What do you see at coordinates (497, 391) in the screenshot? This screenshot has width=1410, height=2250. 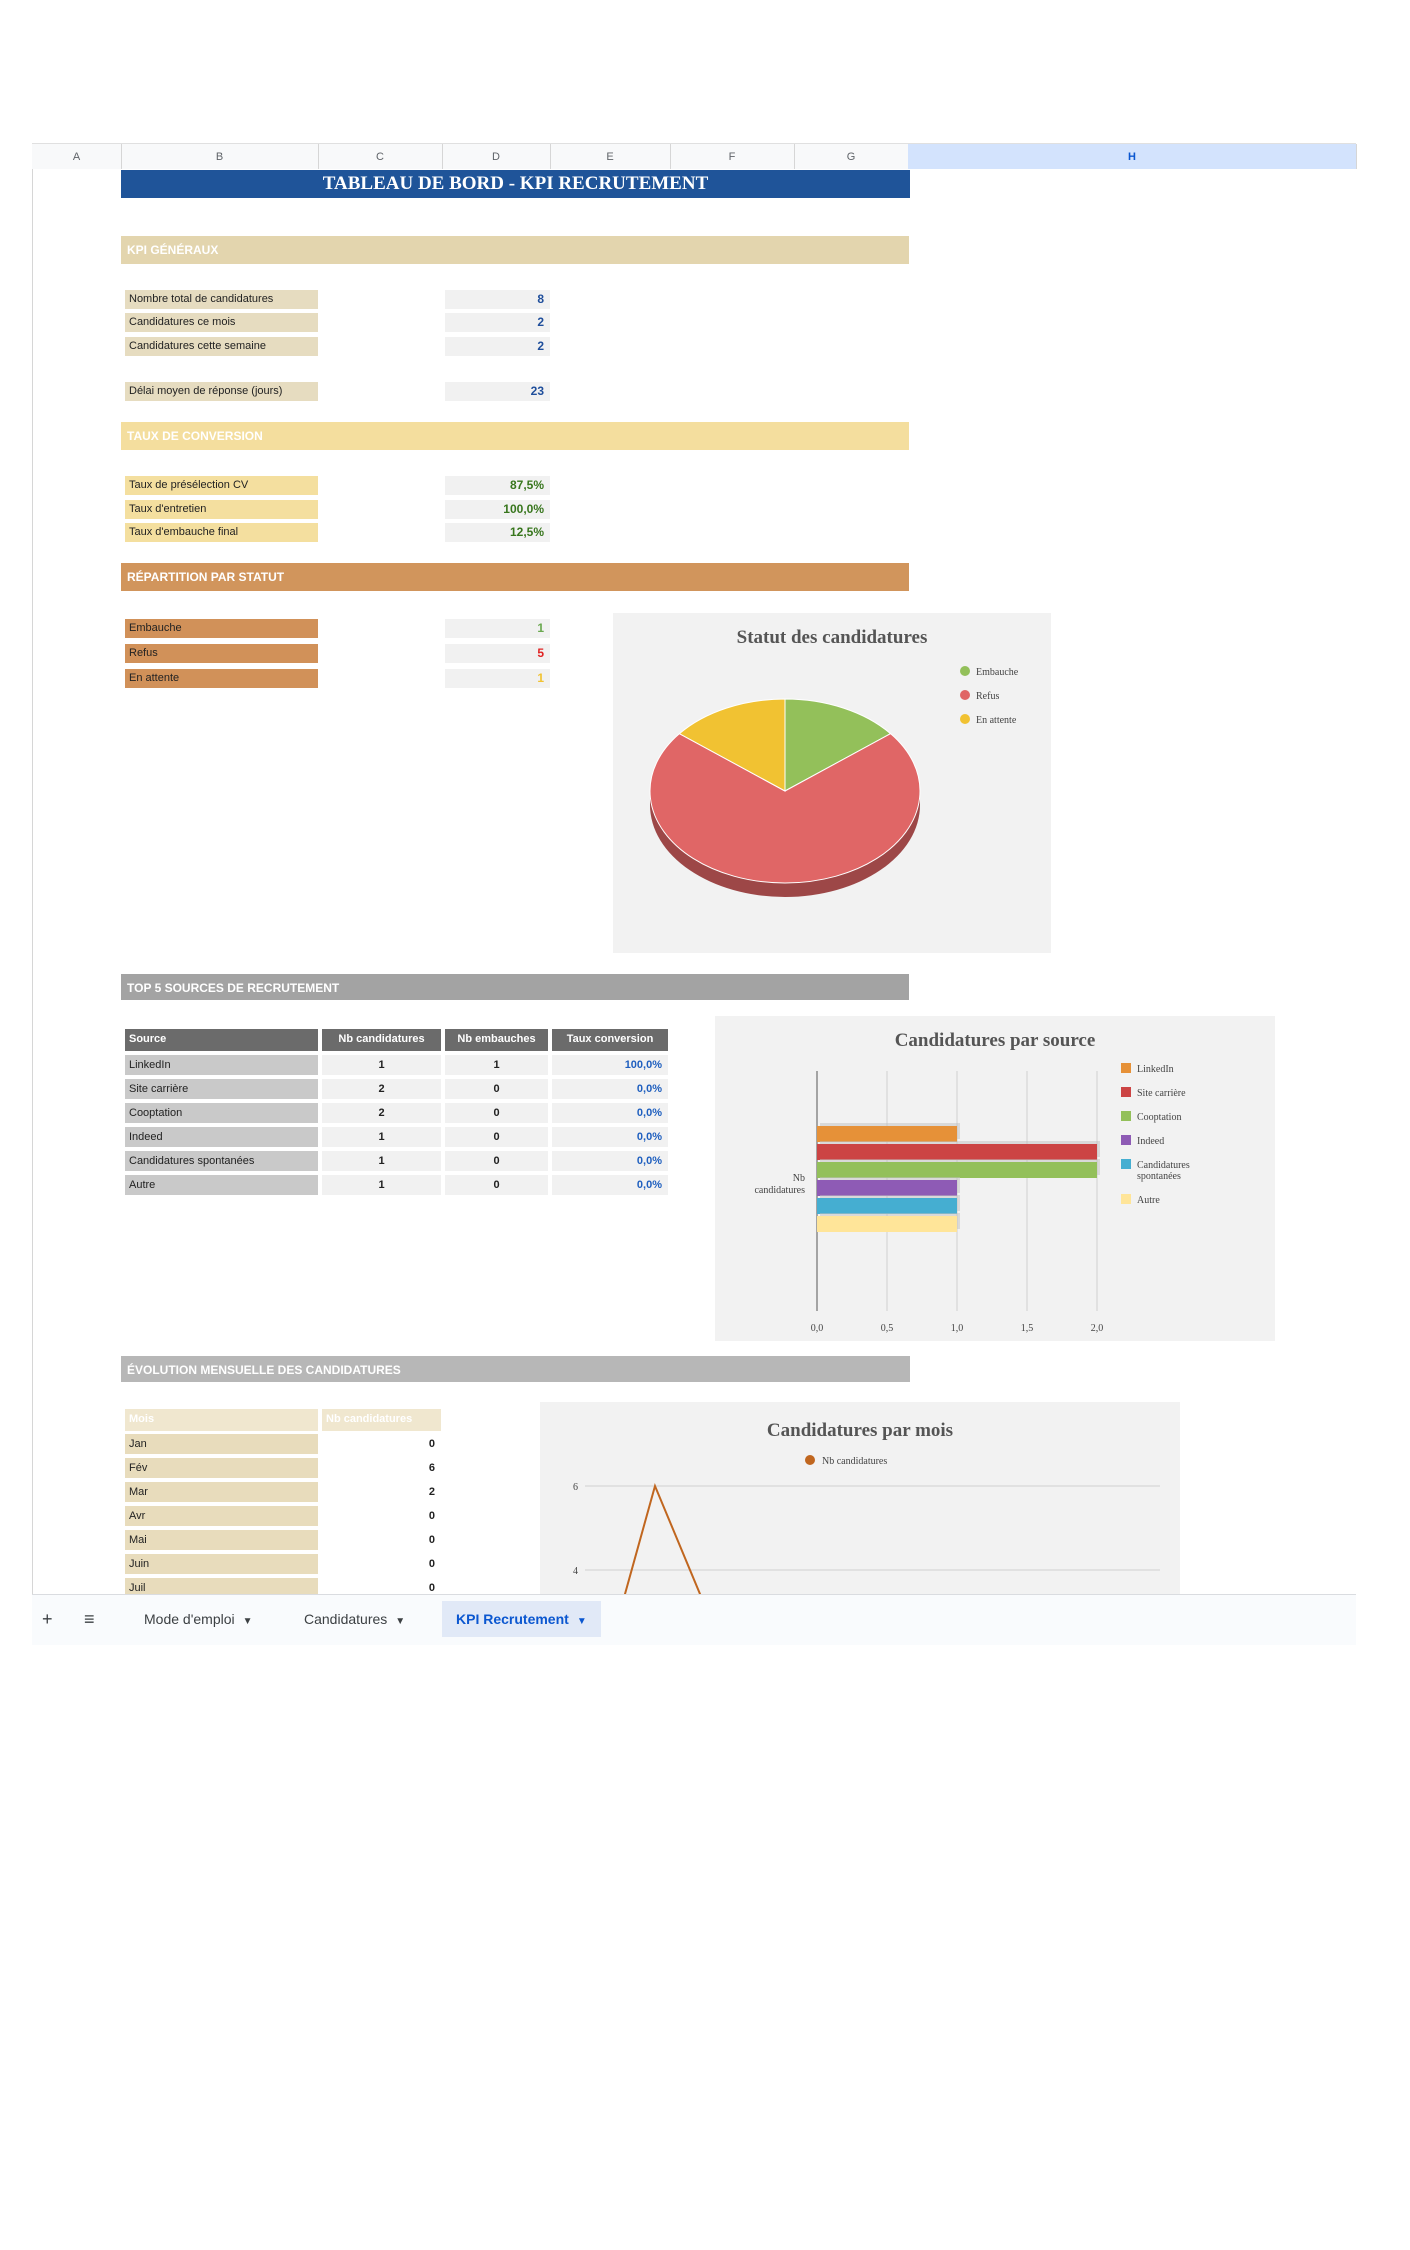 I see `kpi-value-delay: 23` at bounding box center [497, 391].